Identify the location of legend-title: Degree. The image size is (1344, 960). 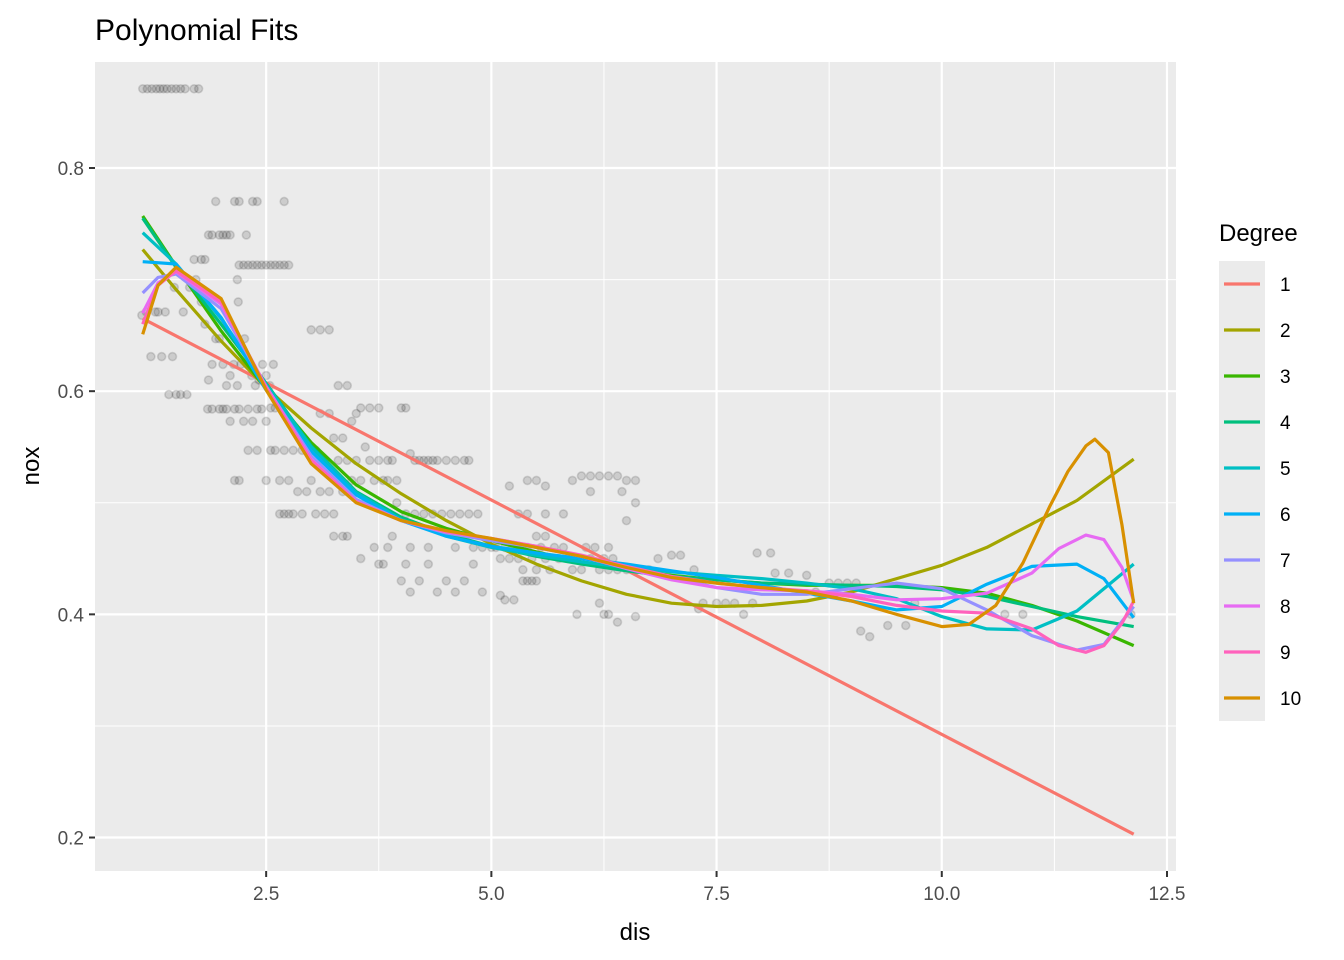
(1258, 233).